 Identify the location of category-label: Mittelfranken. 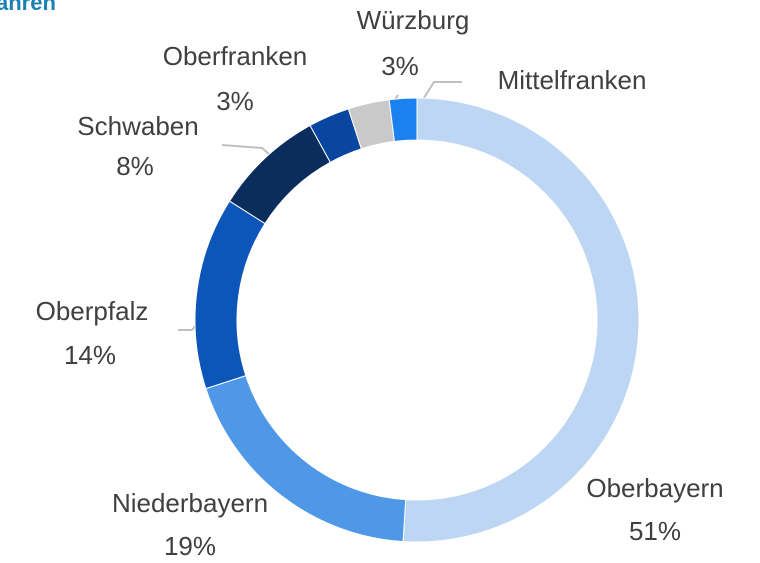
(572, 80).